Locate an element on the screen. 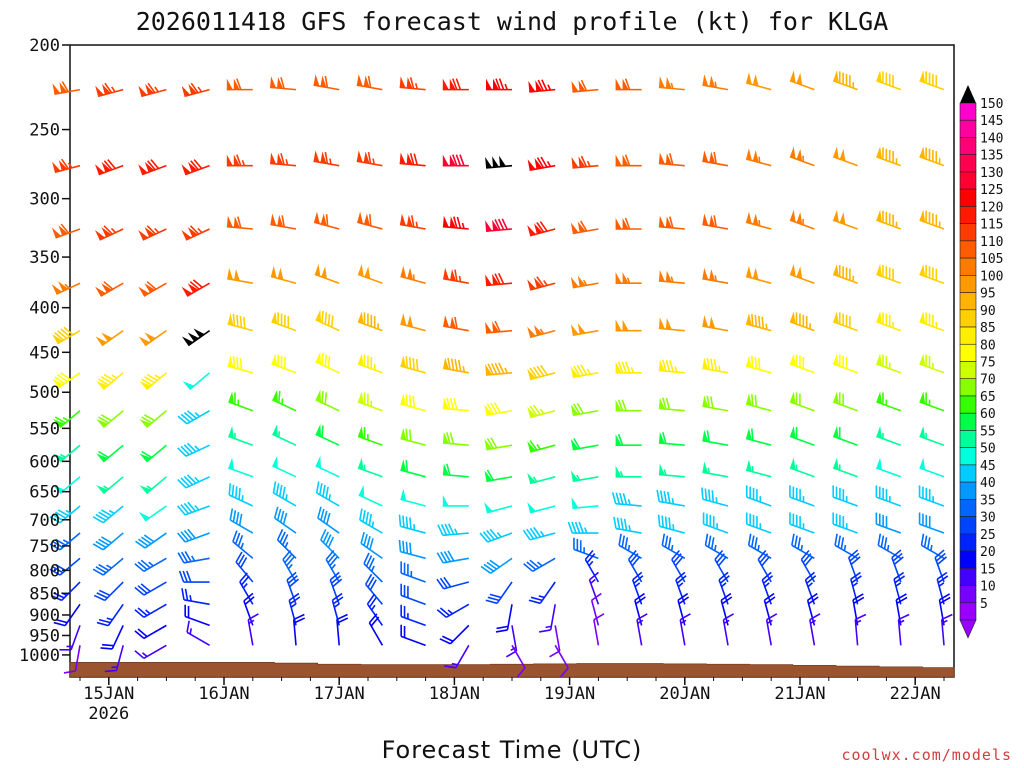  colorbar-label: 60 is located at coordinates (988, 414).